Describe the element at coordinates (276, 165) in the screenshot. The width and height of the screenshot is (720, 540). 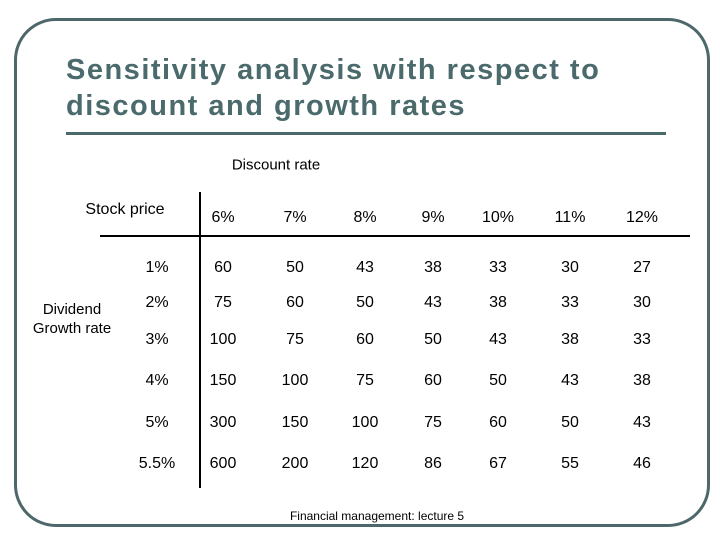
I see `column-group-label: Discount rate` at that location.